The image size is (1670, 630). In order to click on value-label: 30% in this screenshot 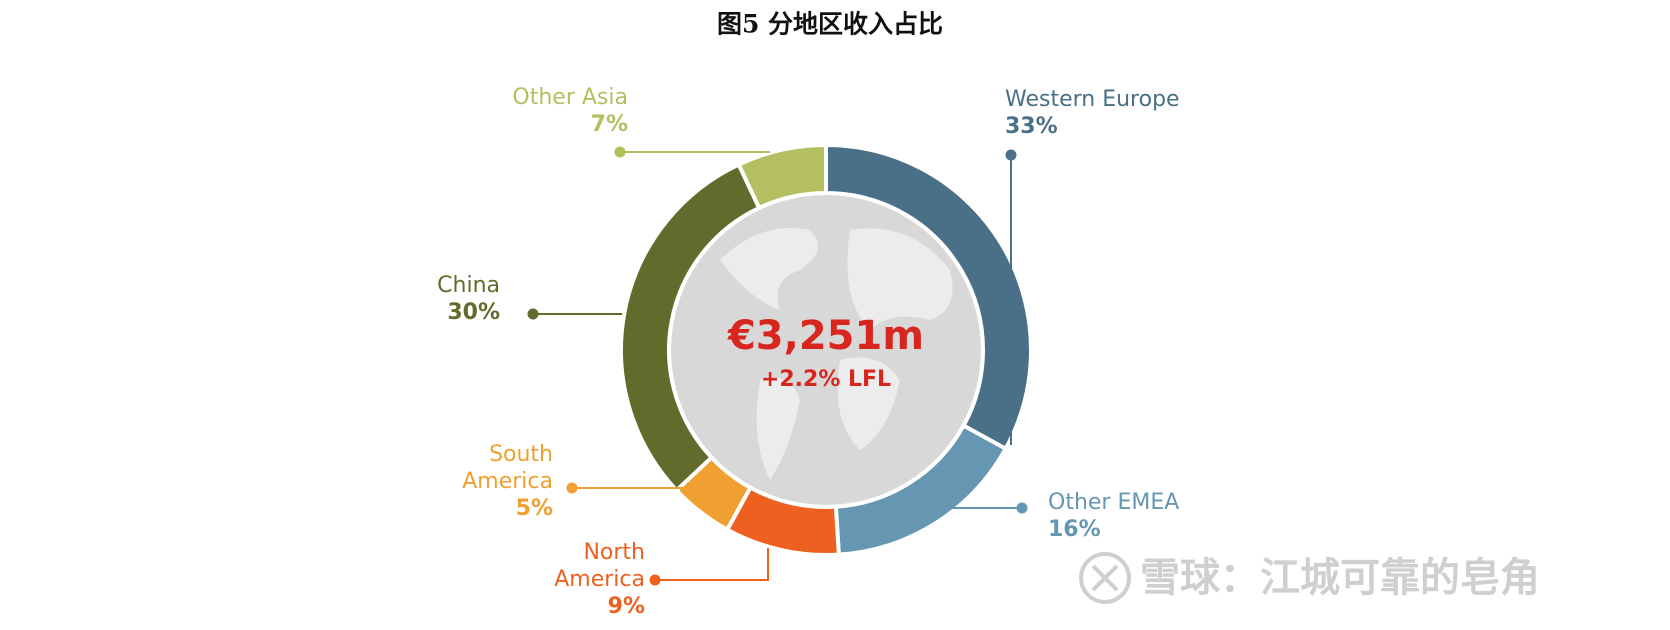, I will do `click(473, 312)`.